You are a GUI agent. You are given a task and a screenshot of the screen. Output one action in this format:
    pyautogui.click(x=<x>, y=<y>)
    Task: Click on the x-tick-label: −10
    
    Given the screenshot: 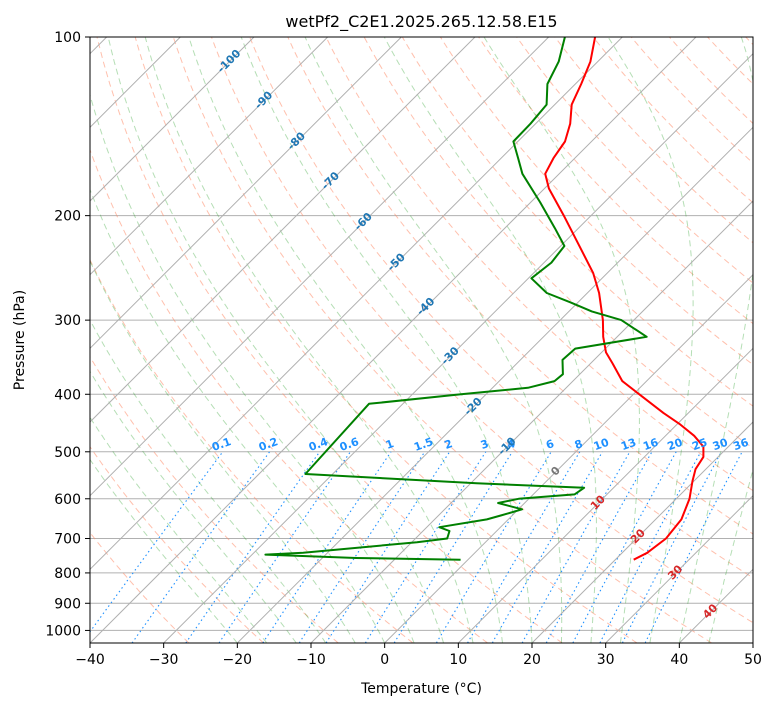 What is the action you would take?
    pyautogui.click(x=311, y=660)
    